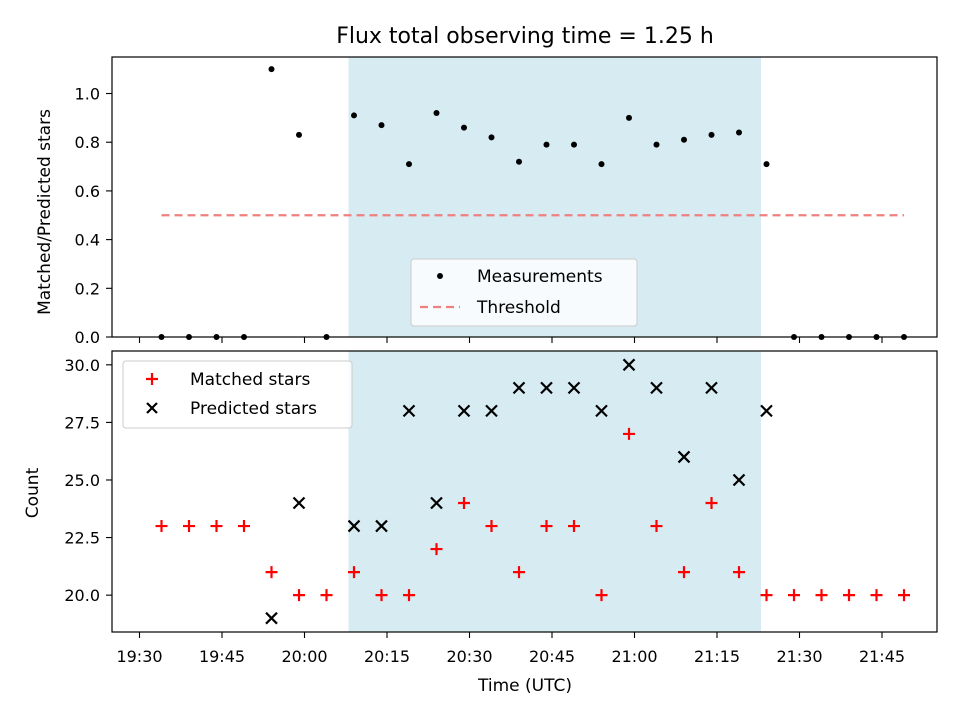  What do you see at coordinates (524, 686) in the screenshot?
I see `bottom-x-axis-label: Time (UTC)` at bounding box center [524, 686].